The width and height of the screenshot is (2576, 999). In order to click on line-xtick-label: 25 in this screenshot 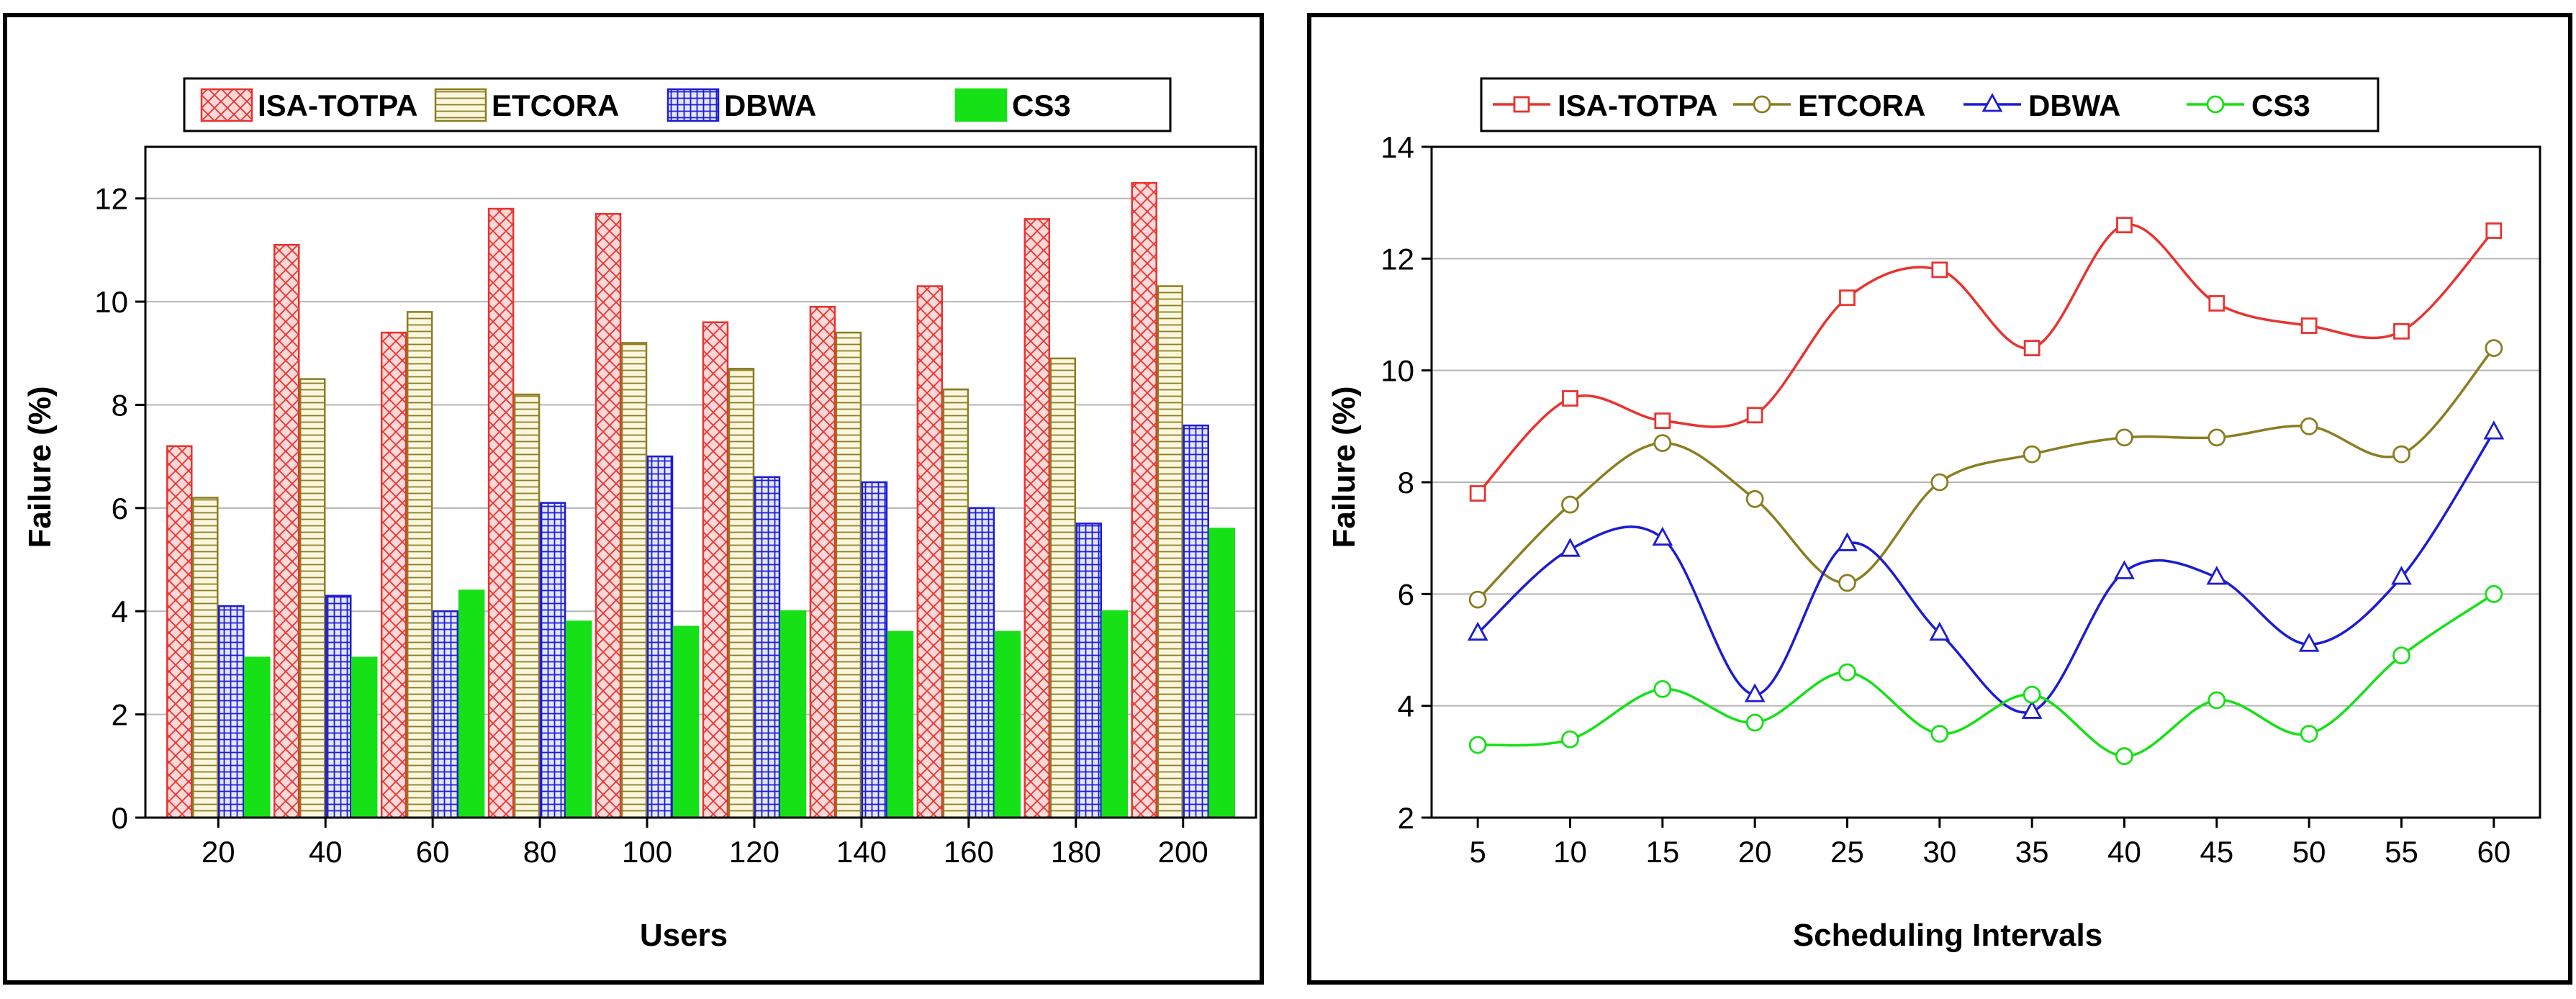, I will do `click(1847, 852)`.